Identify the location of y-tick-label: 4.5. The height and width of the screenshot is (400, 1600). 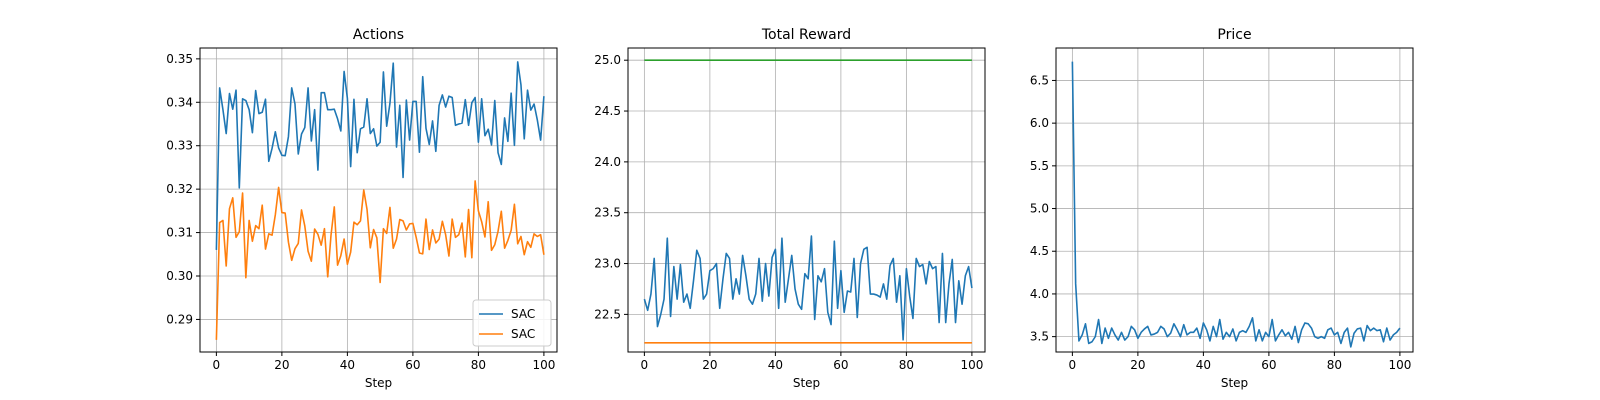
(1039, 251).